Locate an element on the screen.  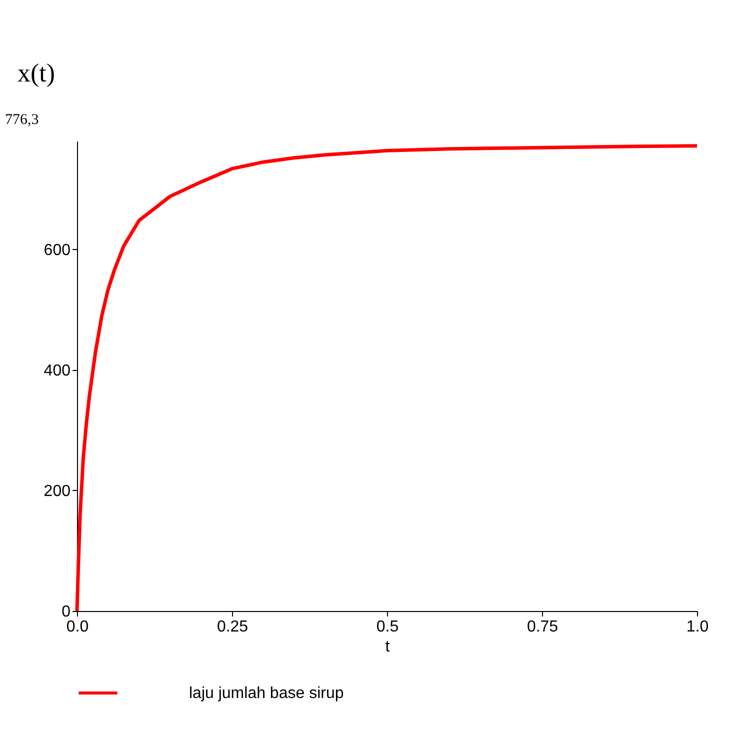
y-tick-label: 600 is located at coordinates (57, 250).